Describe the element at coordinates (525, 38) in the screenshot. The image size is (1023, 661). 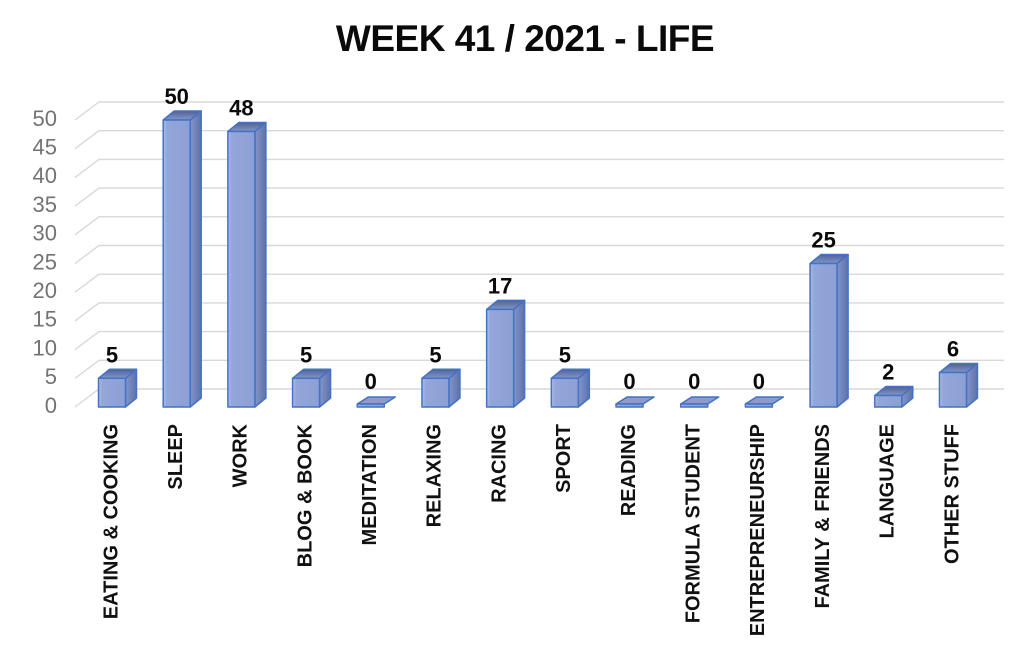
I see `chart-title: WEEK 41 / 2021 - LIFE` at that location.